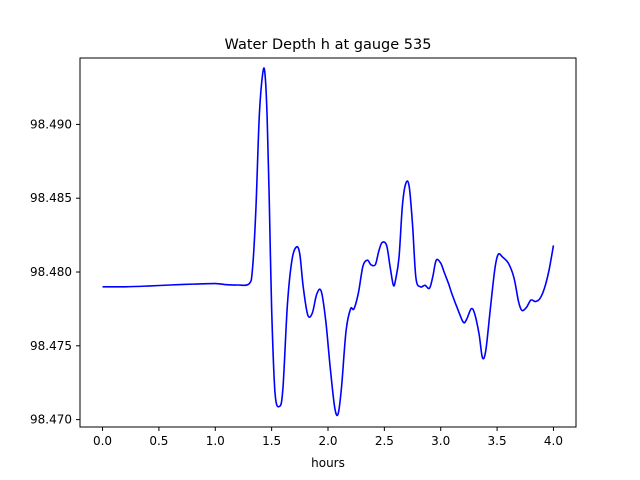 The width and height of the screenshot is (640, 480). I want to click on y-tick-label: 98.475, so click(51, 346).